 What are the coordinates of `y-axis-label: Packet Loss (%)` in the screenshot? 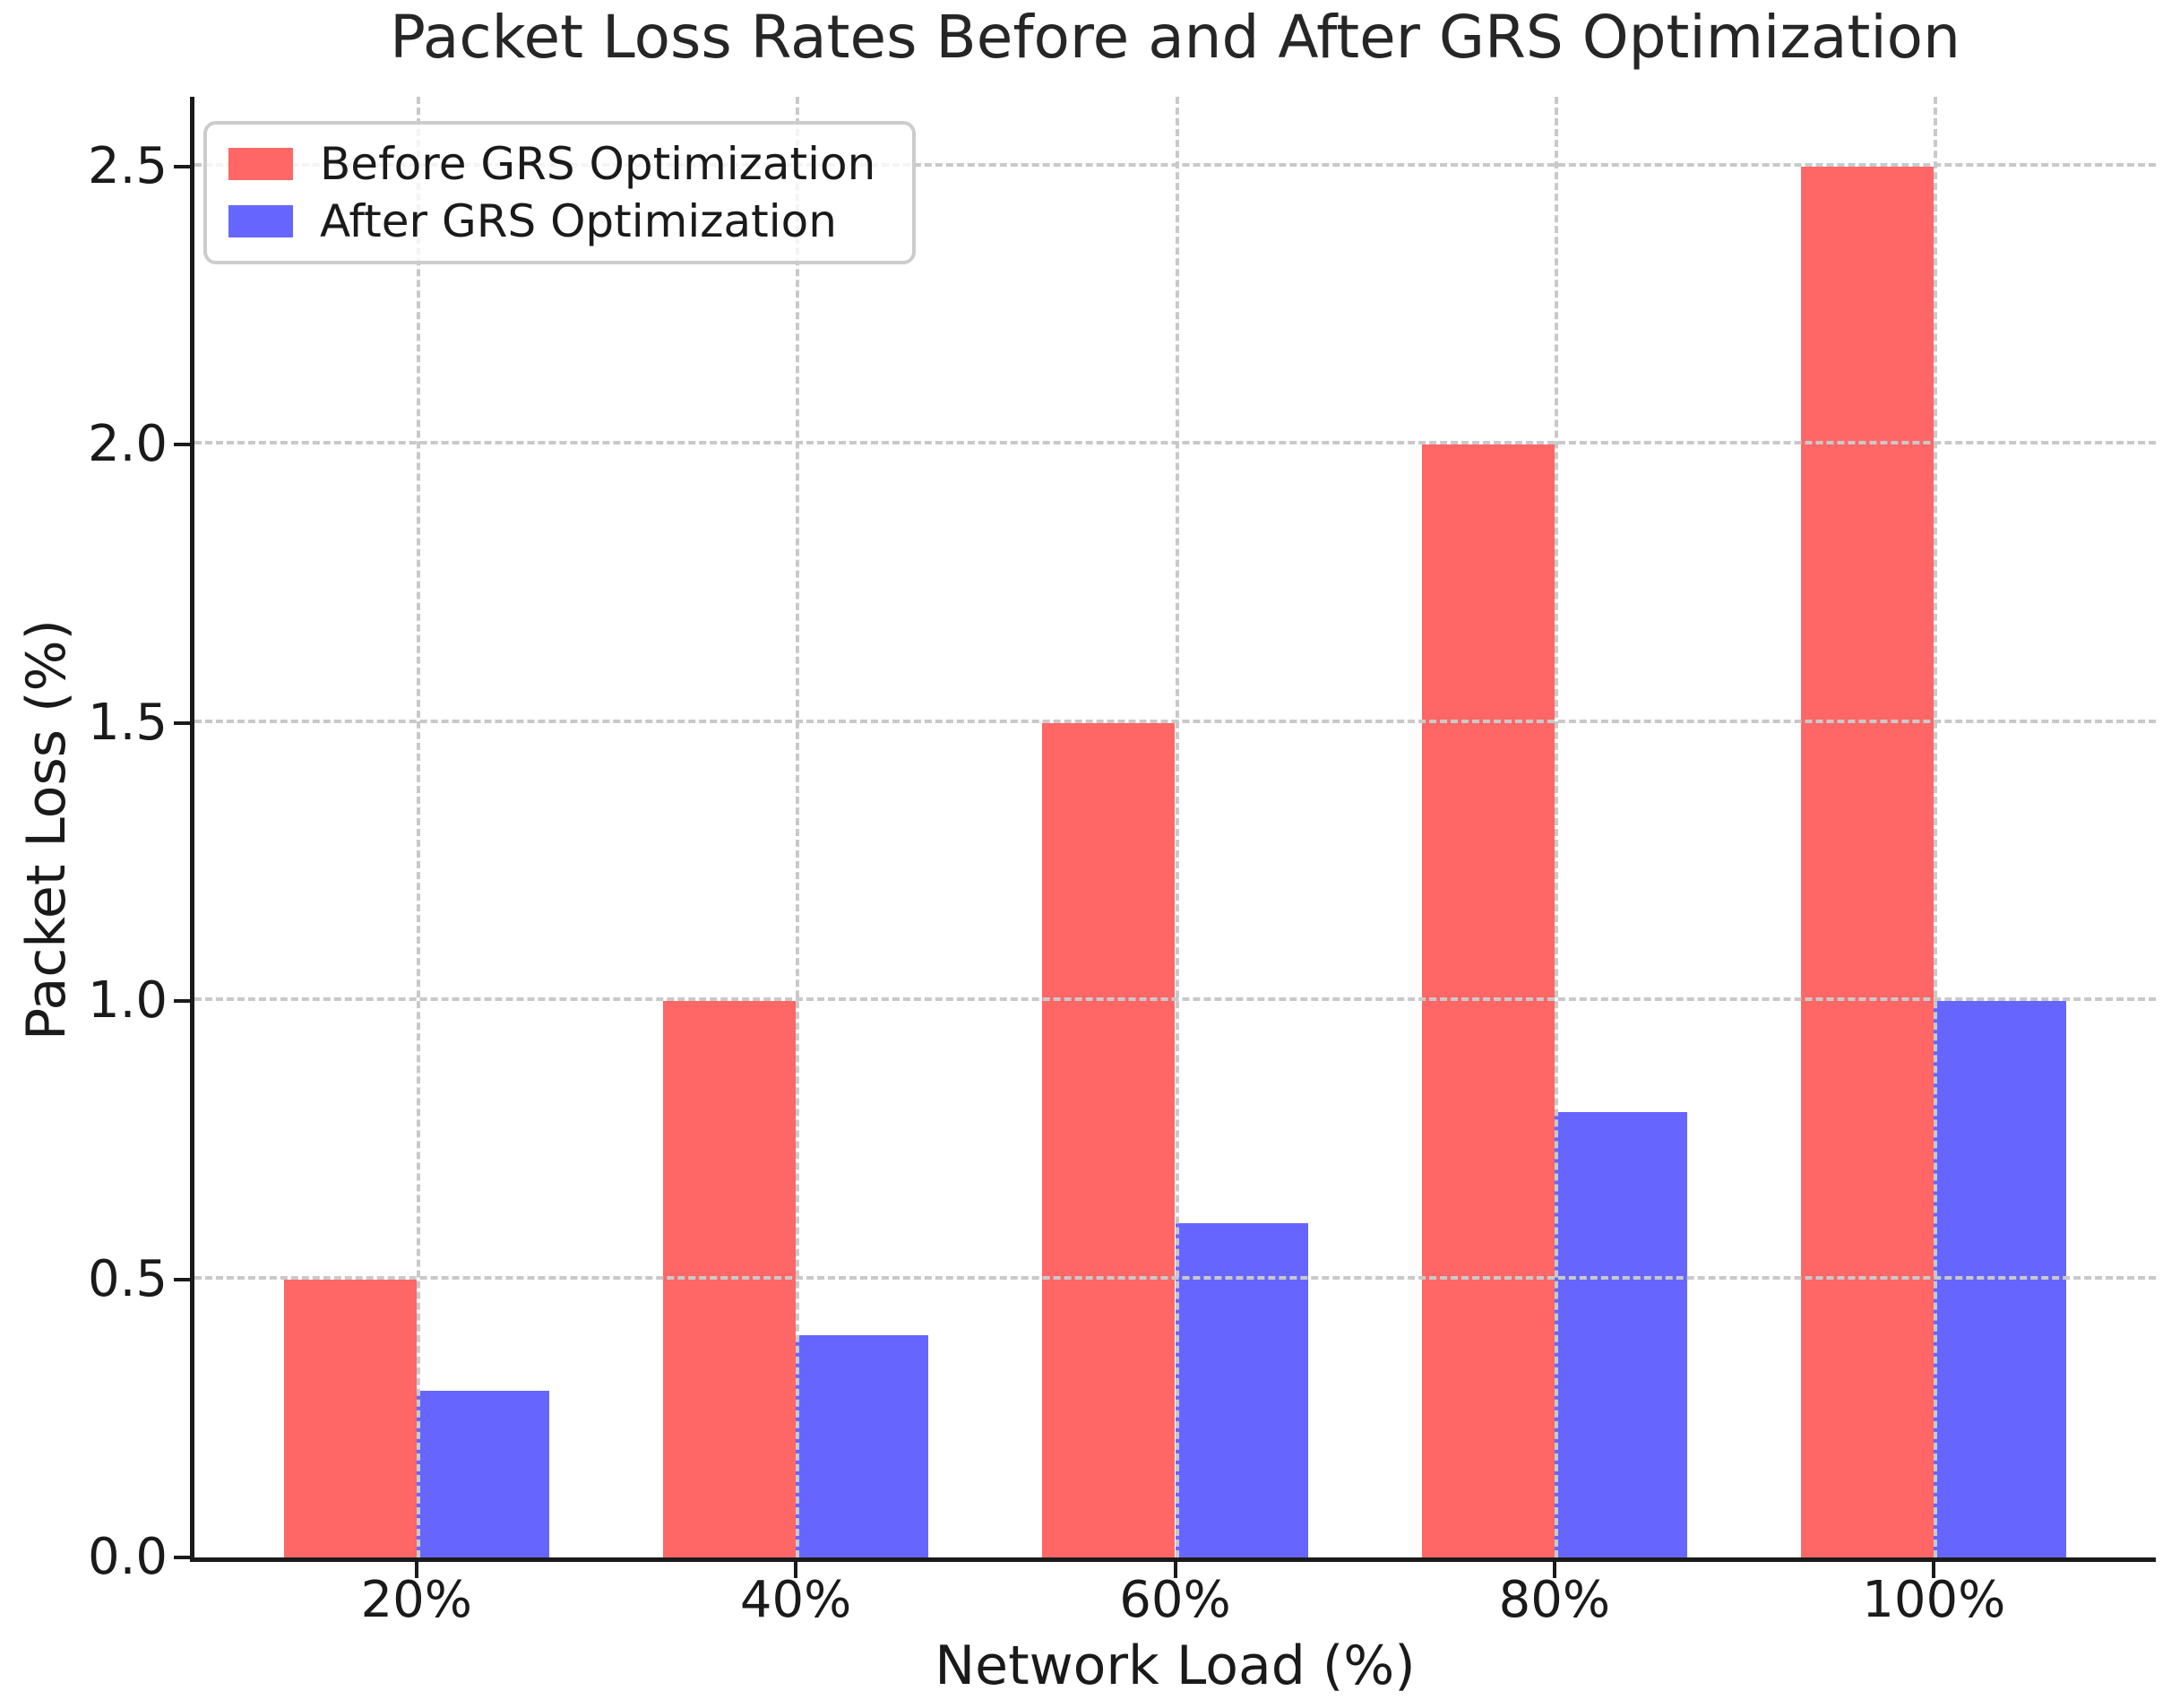 It's located at (46, 829).